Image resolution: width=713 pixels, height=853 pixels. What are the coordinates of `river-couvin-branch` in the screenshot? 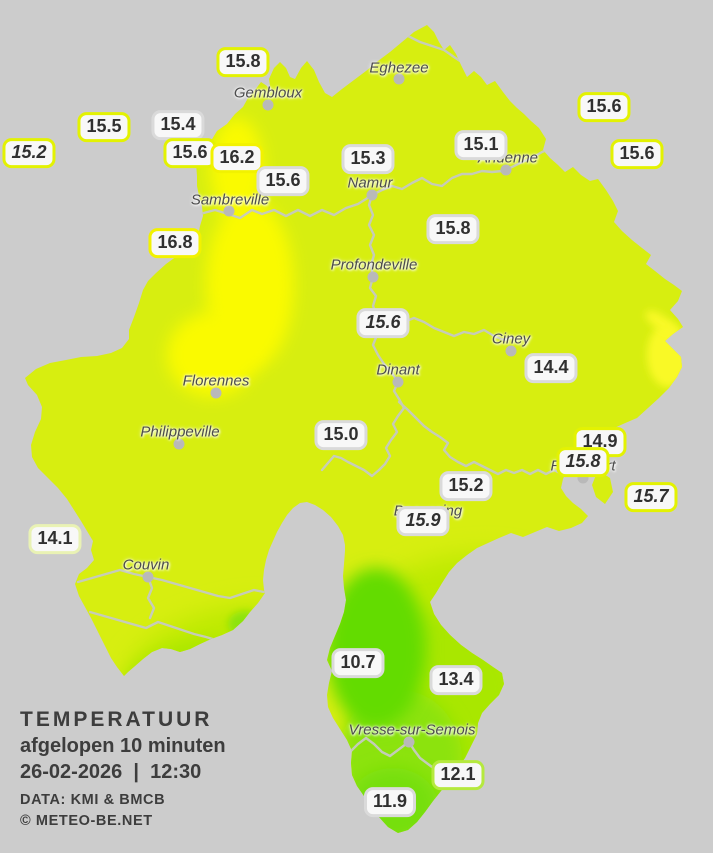 It's located at (151, 597).